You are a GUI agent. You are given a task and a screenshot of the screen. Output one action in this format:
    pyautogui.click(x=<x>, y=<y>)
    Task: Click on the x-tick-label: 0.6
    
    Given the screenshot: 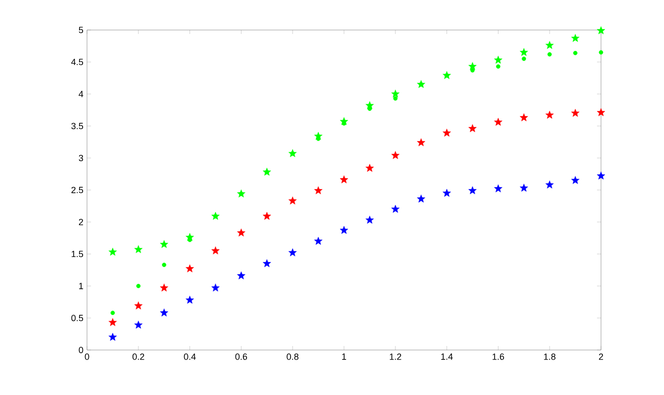 What is the action you would take?
    pyautogui.click(x=241, y=357)
    